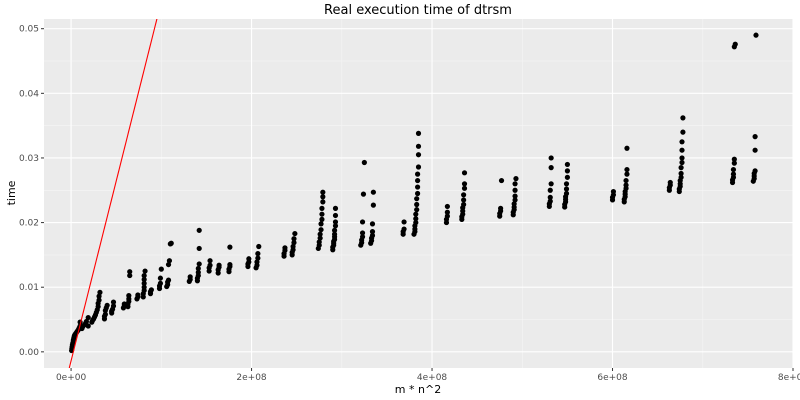 This screenshot has width=800, height=400. What do you see at coordinates (29, 224) in the screenshot?
I see `y-tick-label: 0.02` at bounding box center [29, 224].